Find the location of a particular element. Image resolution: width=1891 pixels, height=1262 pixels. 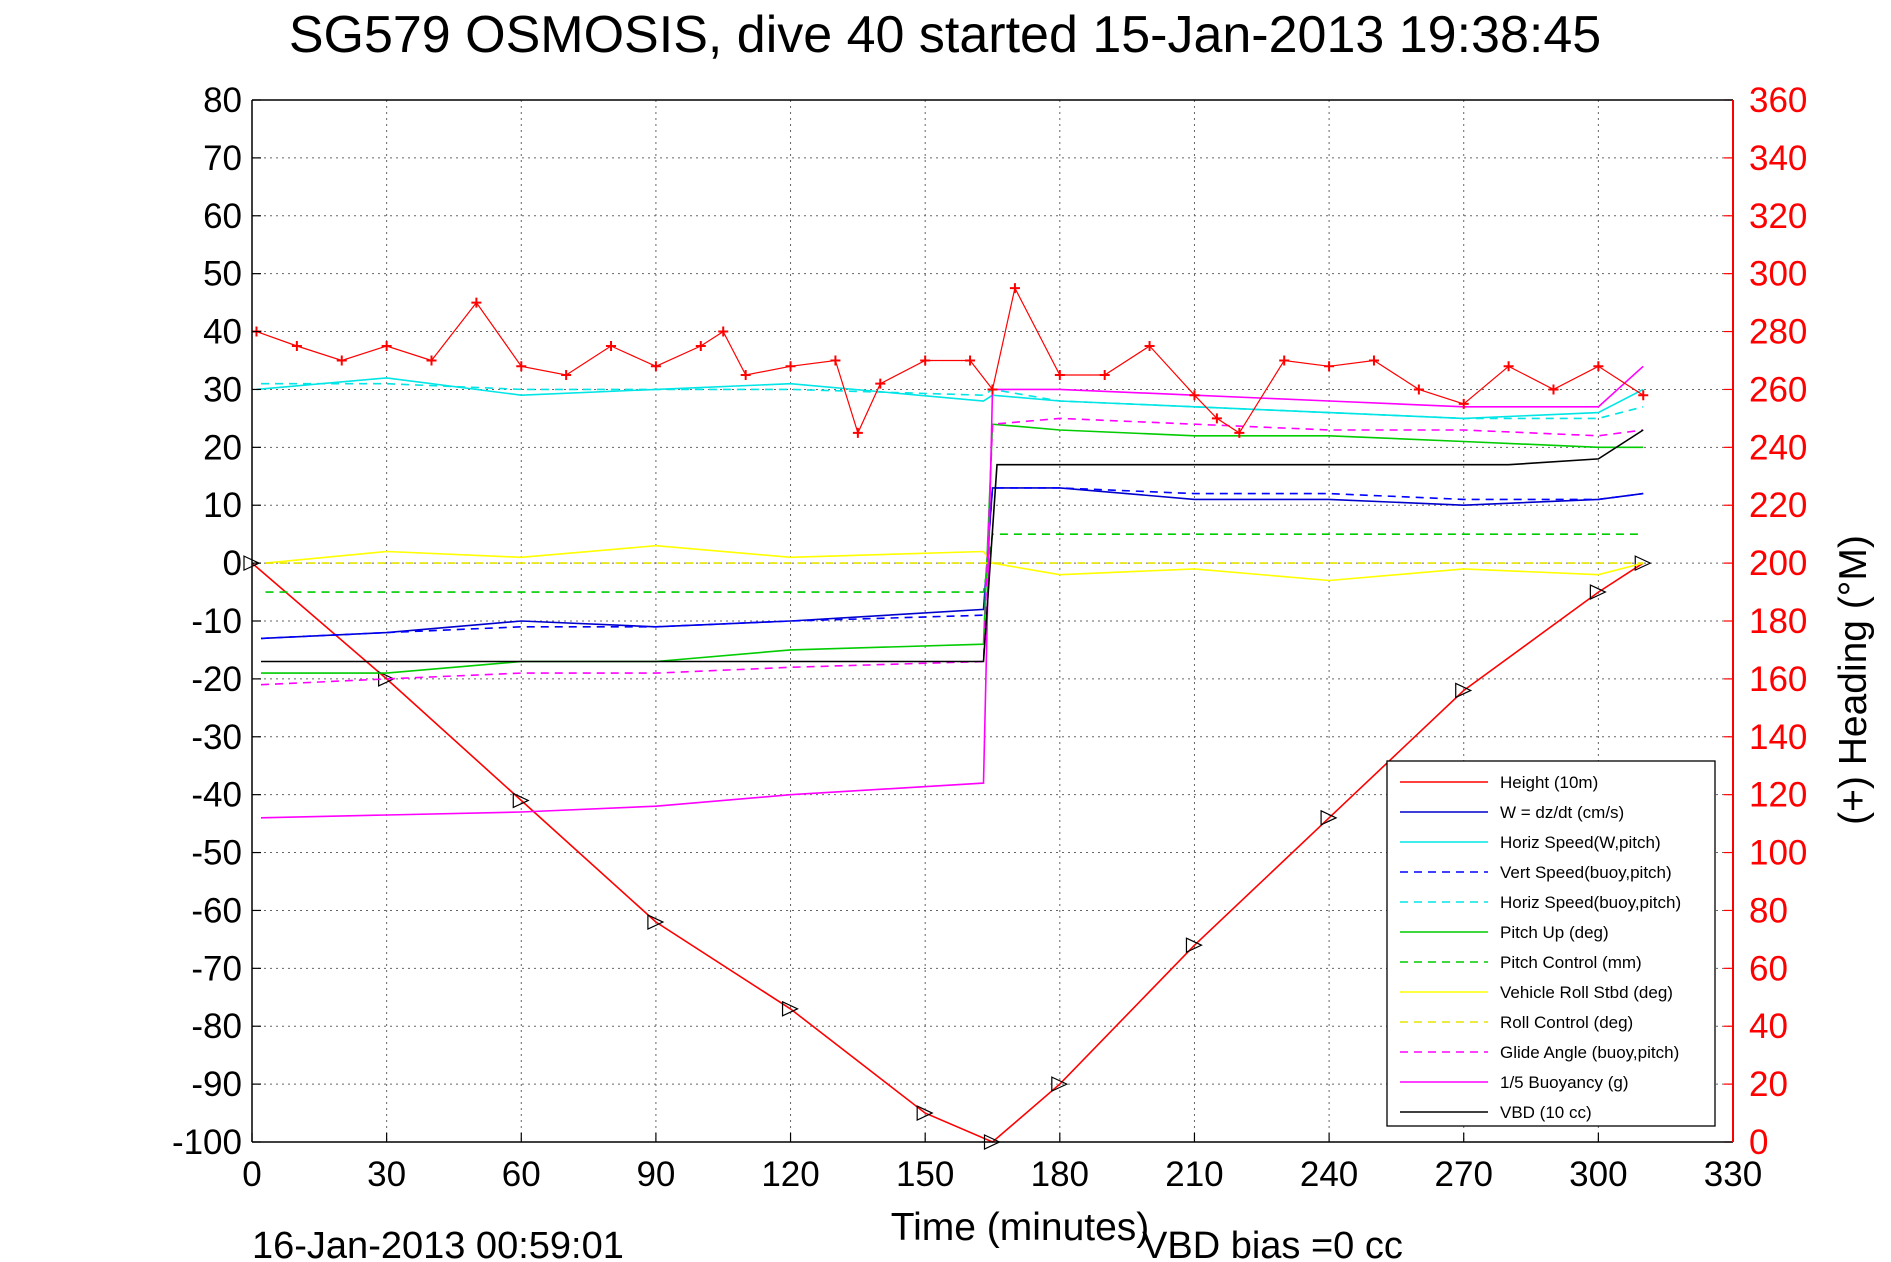

y-tick-label: 20 is located at coordinates (222, 447).